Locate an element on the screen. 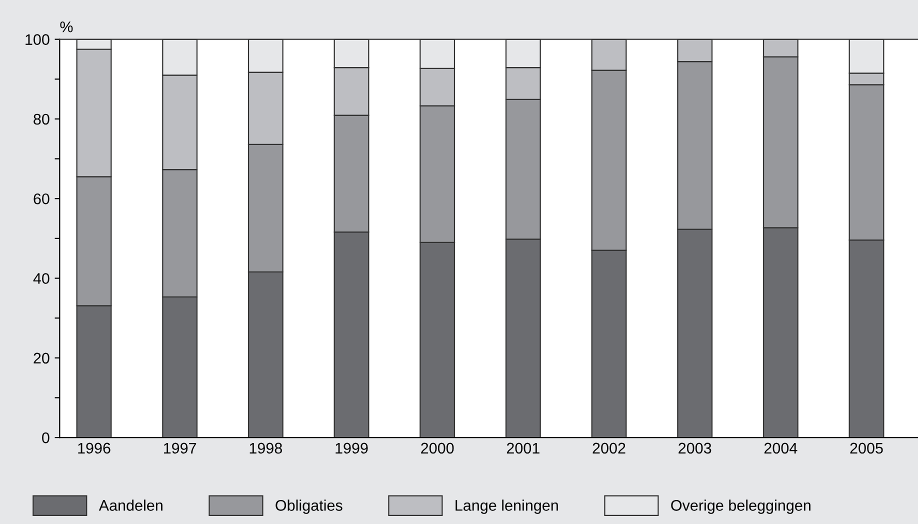 This screenshot has width=918, height=524. y-tick-label: 80 is located at coordinates (42, 119).